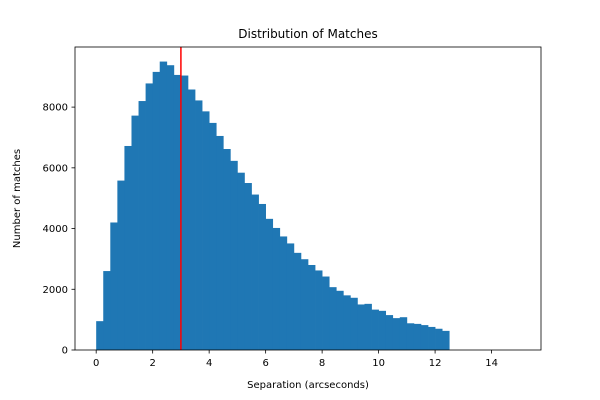 The width and height of the screenshot is (600, 400). What do you see at coordinates (435, 363) in the screenshot?
I see `x-tick-label: 12` at bounding box center [435, 363].